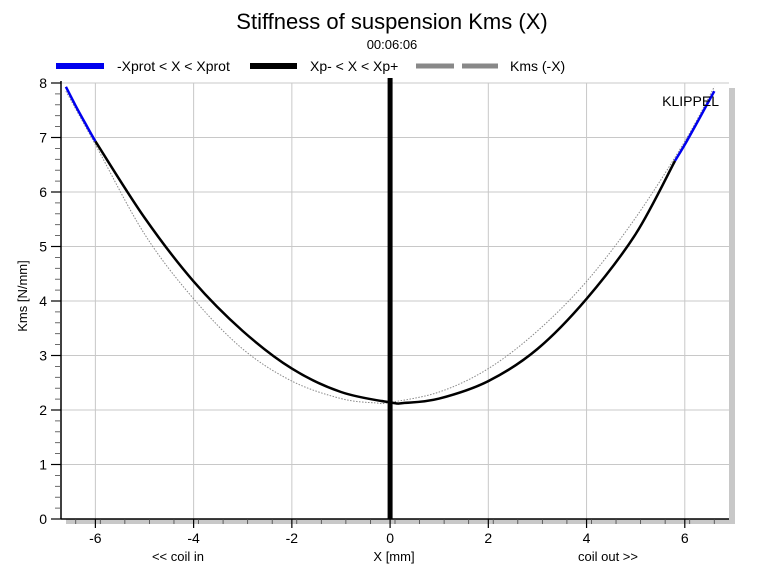  What do you see at coordinates (173, 66) in the screenshot?
I see `legend-label: -Xprot < X < Xprot` at bounding box center [173, 66].